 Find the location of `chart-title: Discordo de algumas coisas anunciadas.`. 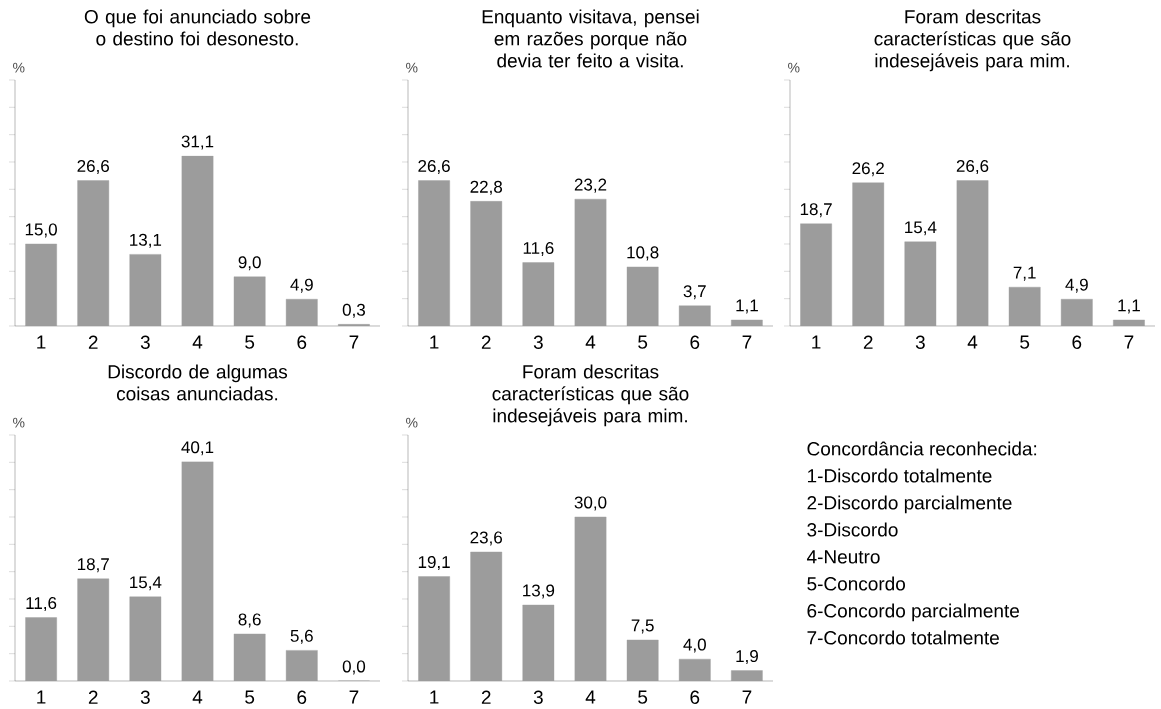

chart-title: Discordo de algumas coisas anunciadas. is located at coordinates (198, 382).